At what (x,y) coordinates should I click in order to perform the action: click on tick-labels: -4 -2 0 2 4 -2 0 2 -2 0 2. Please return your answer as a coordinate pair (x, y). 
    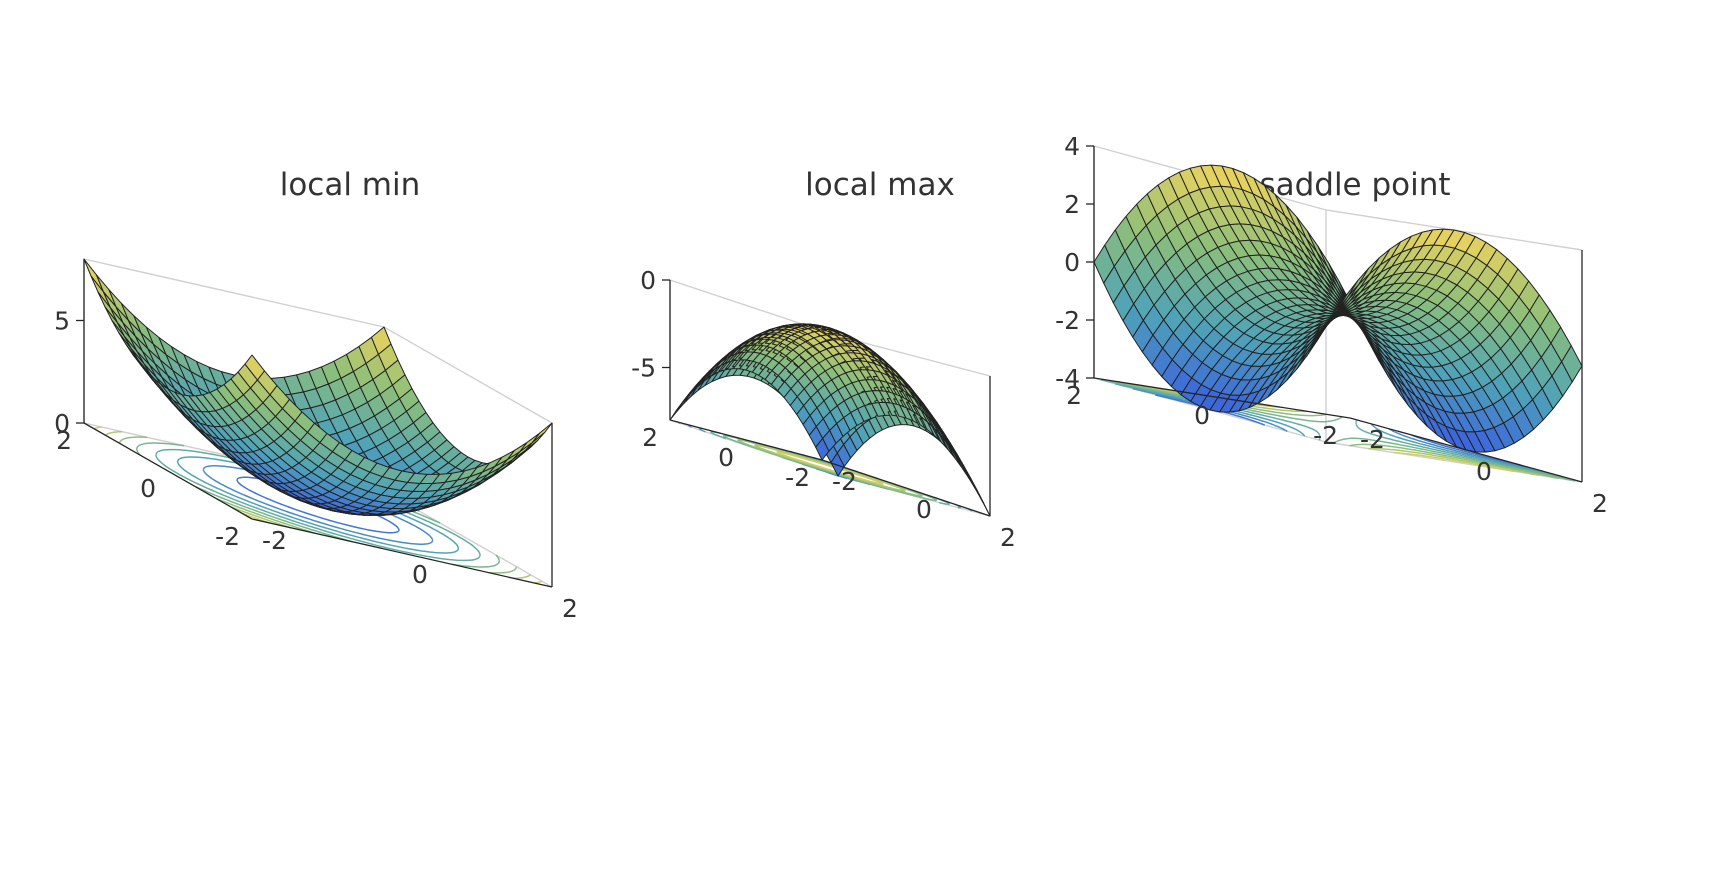
    Looking at the image, I should click on (1331, 325).